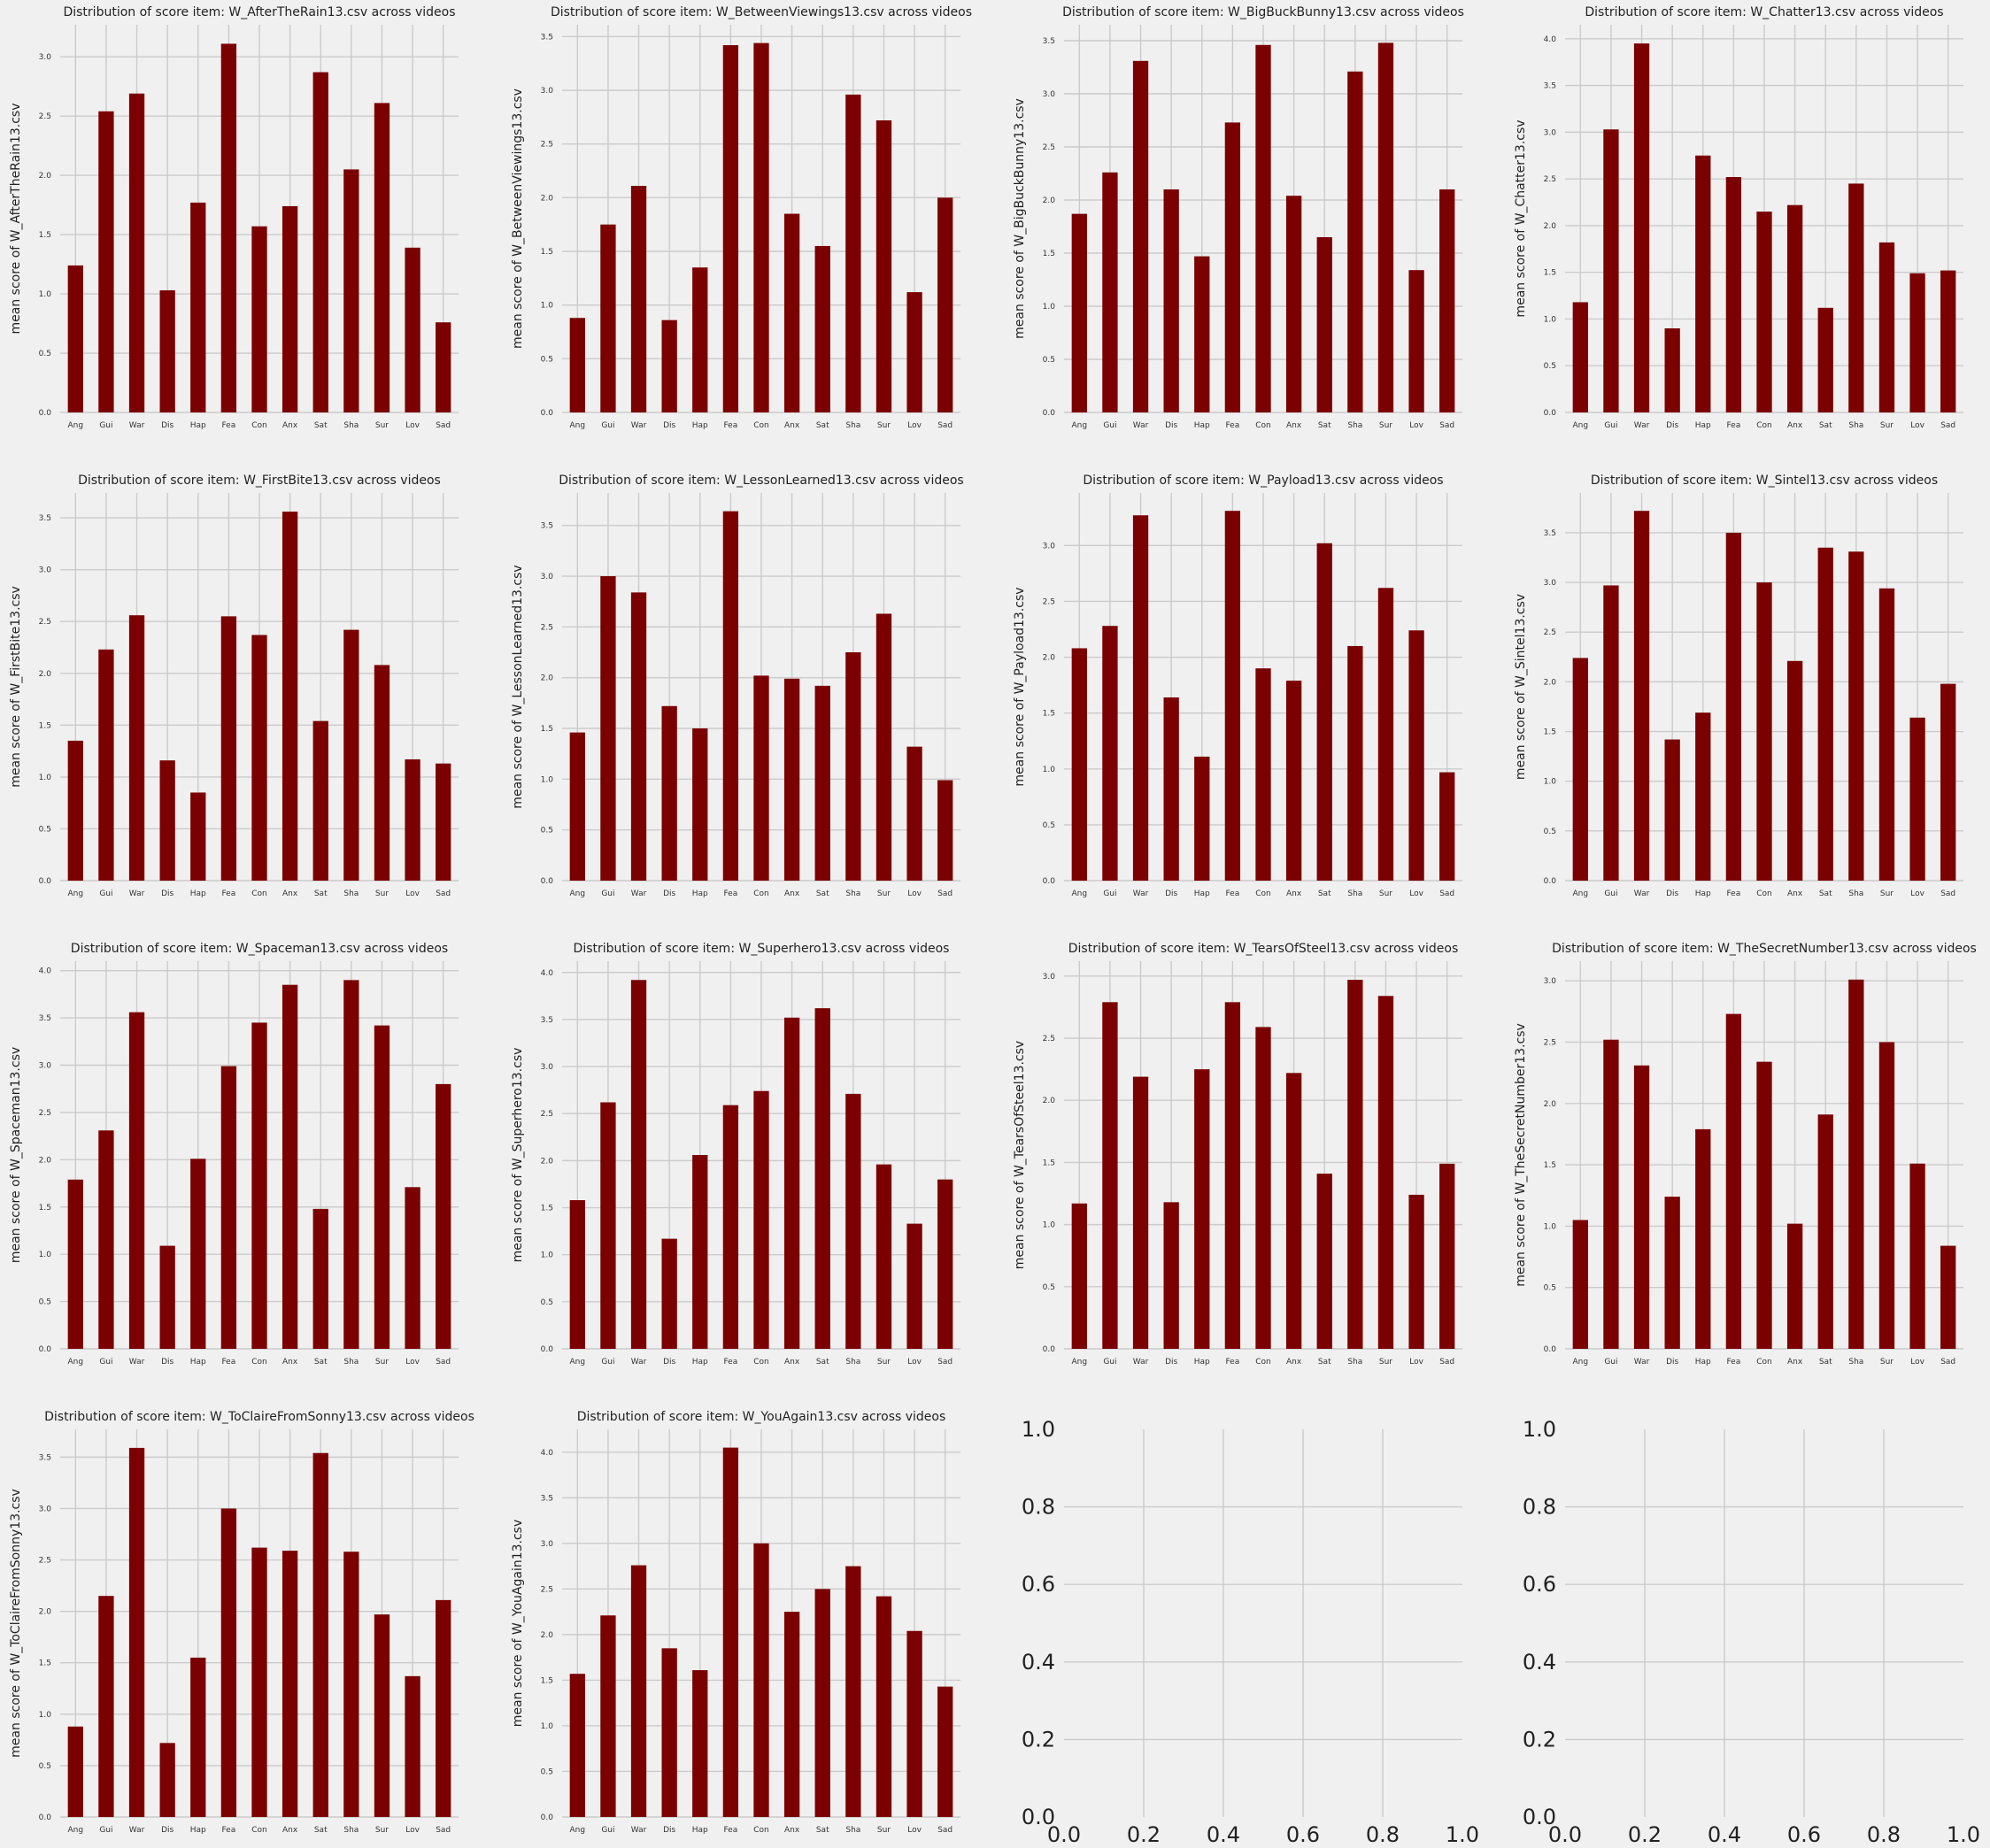  Describe the element at coordinates (518, 1624) in the screenshot. I see `y-axis-label: mean score of W_YouAgain13.csv` at that location.